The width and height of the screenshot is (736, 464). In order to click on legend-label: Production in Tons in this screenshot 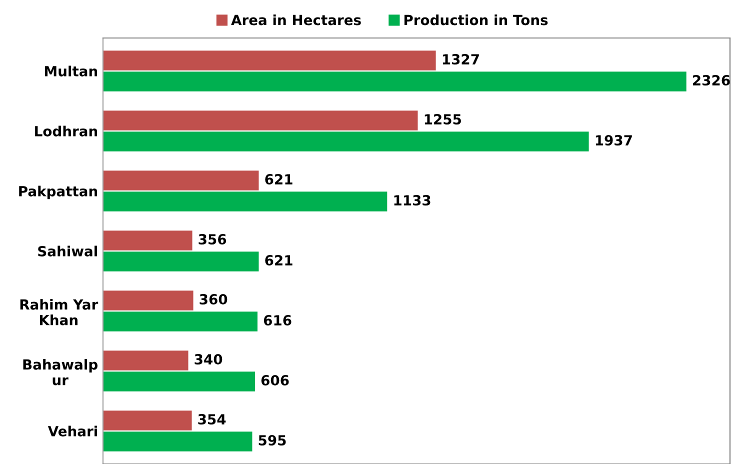, I will do `click(476, 20)`.